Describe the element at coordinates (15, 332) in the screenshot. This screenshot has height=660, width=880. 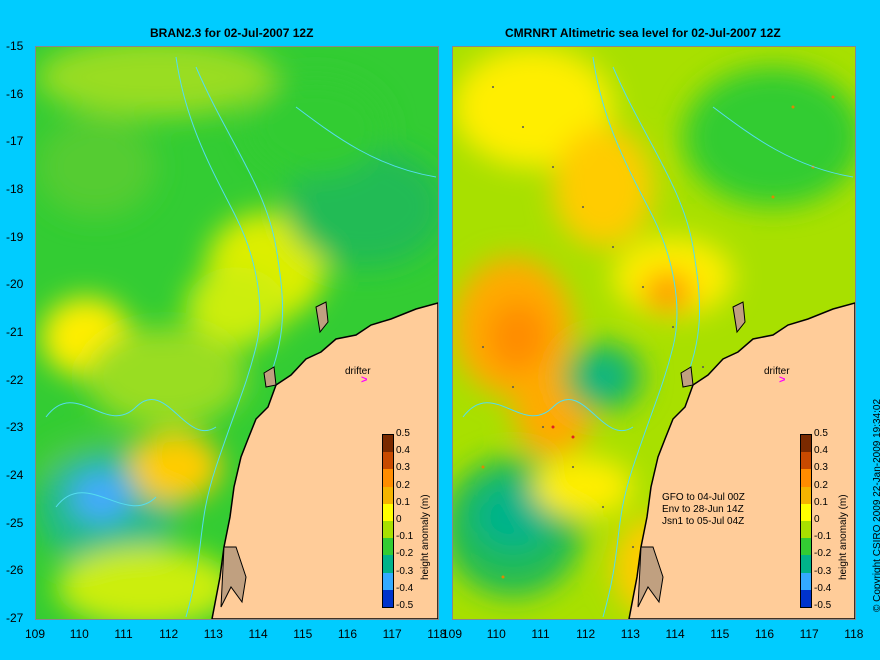
I see `latitude-tick-label: -21` at that location.